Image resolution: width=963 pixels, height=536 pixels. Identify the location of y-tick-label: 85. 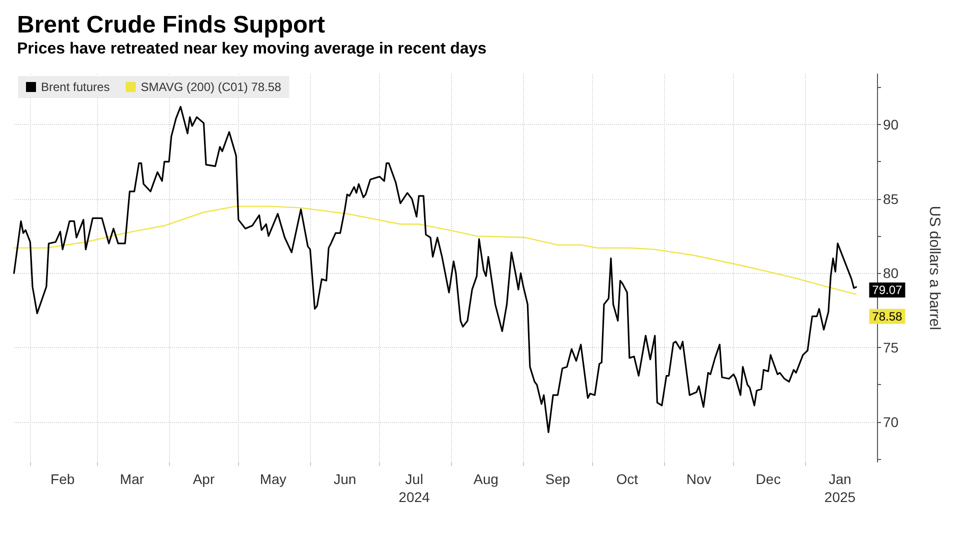
(891, 198).